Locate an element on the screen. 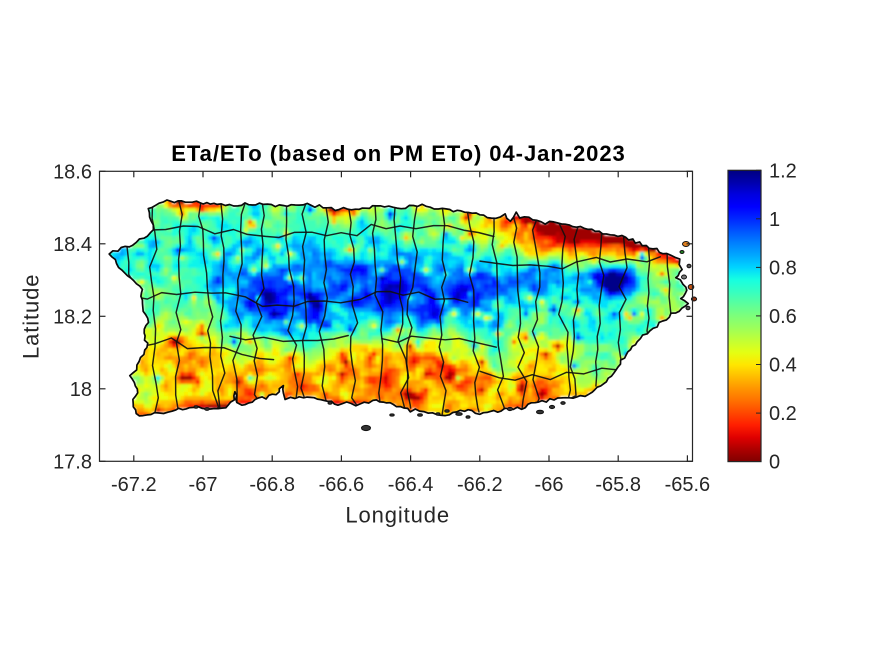 Image resolution: width=875 pixels, height=656 pixels. svg-text: -65.6 is located at coordinates (688, 485).